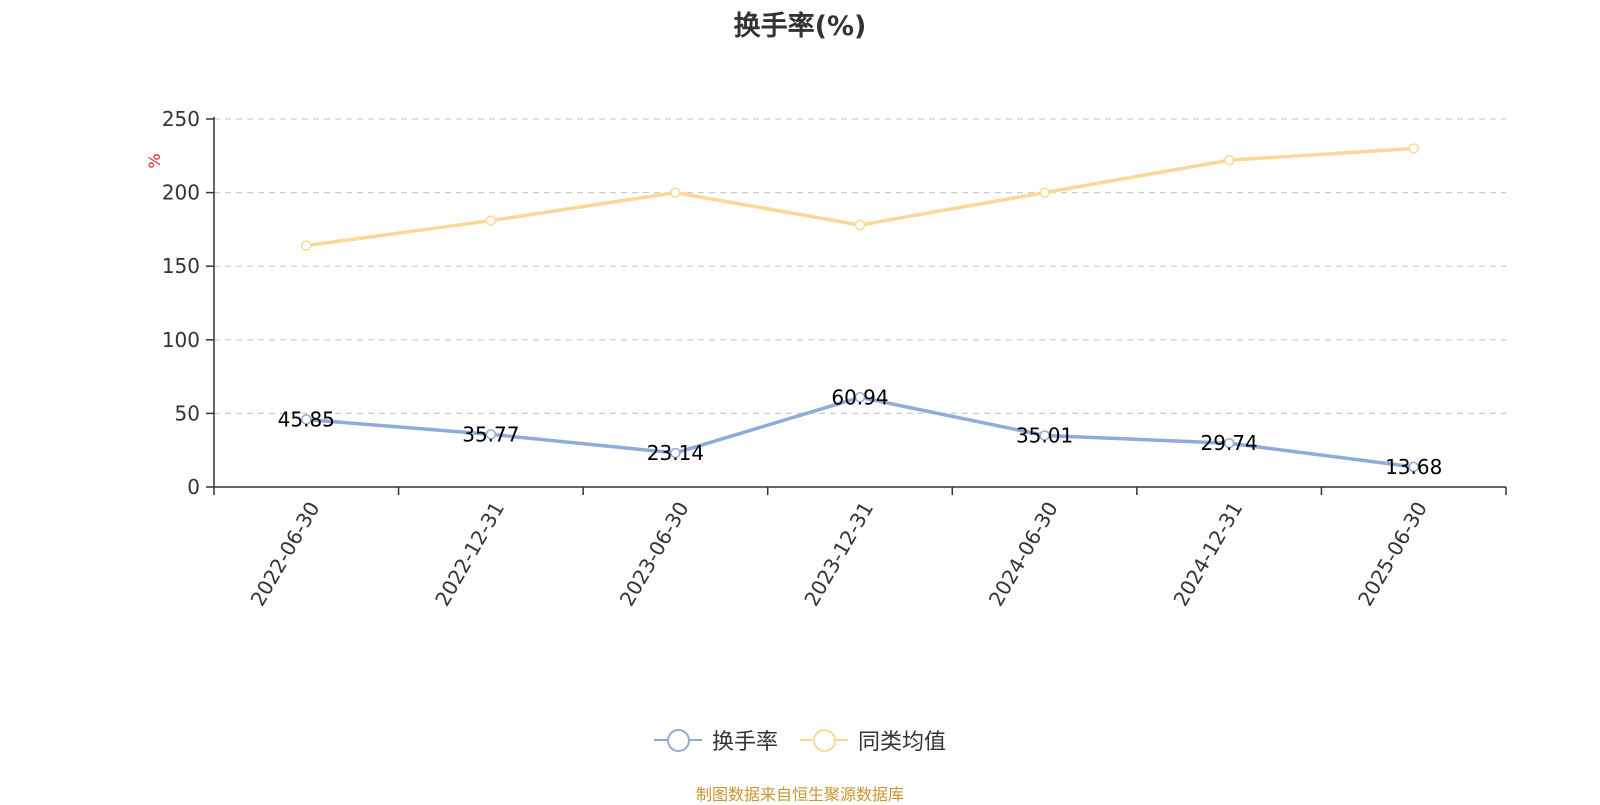 The image size is (1600, 805). What do you see at coordinates (193, 487) in the screenshot?
I see `y-tick-label-0: 0` at bounding box center [193, 487].